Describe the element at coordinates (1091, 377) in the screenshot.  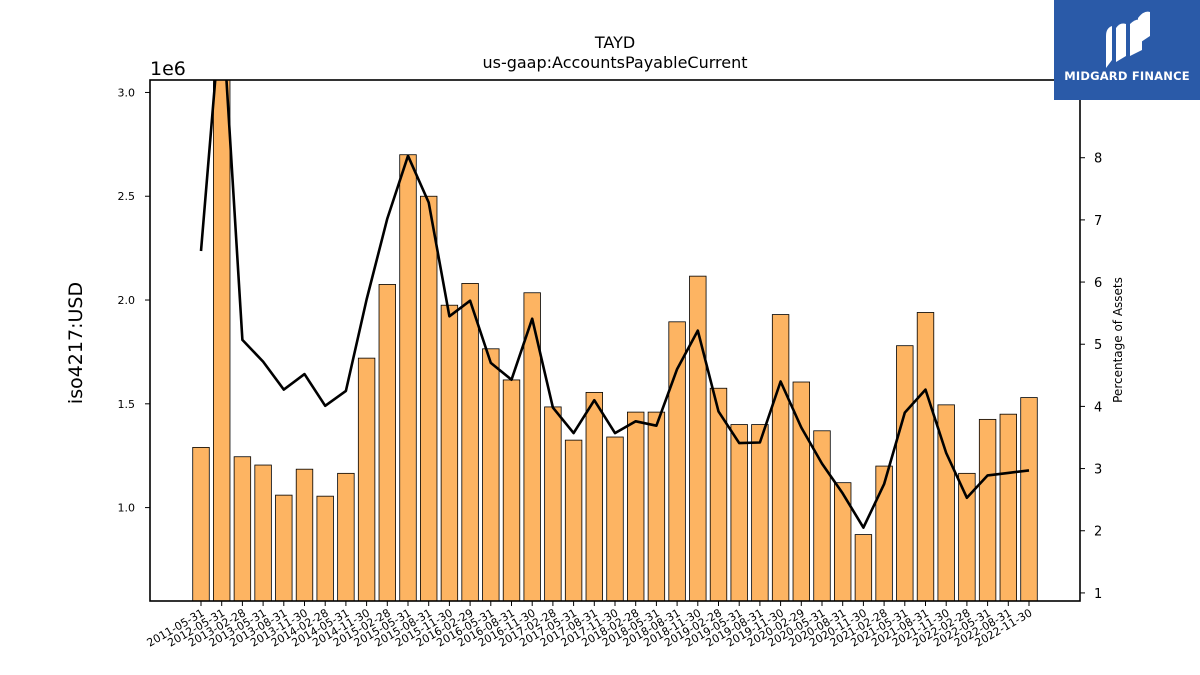
I see `y2-ticks: 1 2 3 4 5 6 7 8` at that location.